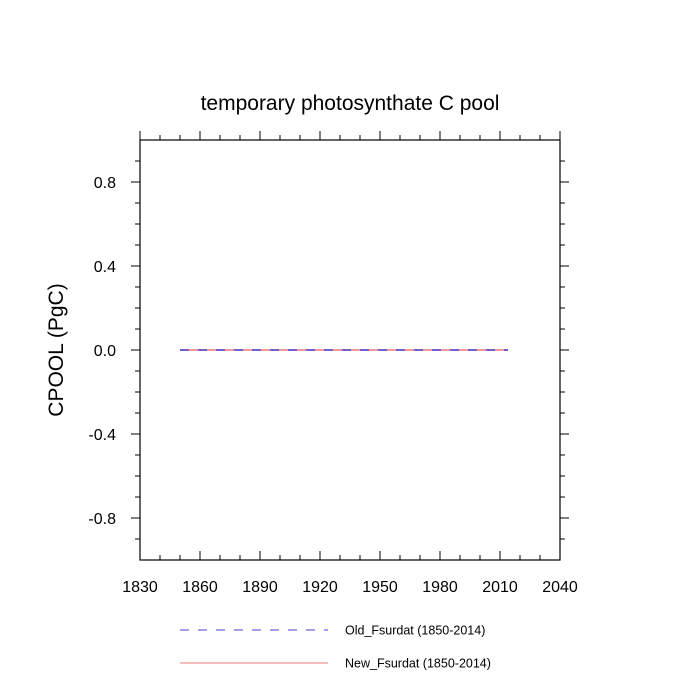  What do you see at coordinates (102, 435) in the screenshot?
I see `y-tick-label: -0.4` at bounding box center [102, 435].